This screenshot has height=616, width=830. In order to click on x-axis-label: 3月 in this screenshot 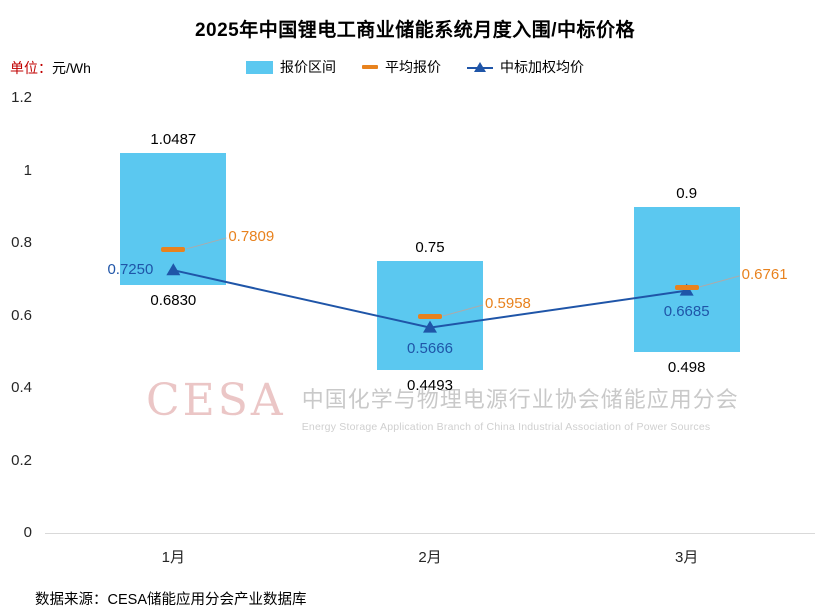, I will do `click(686, 557)`.